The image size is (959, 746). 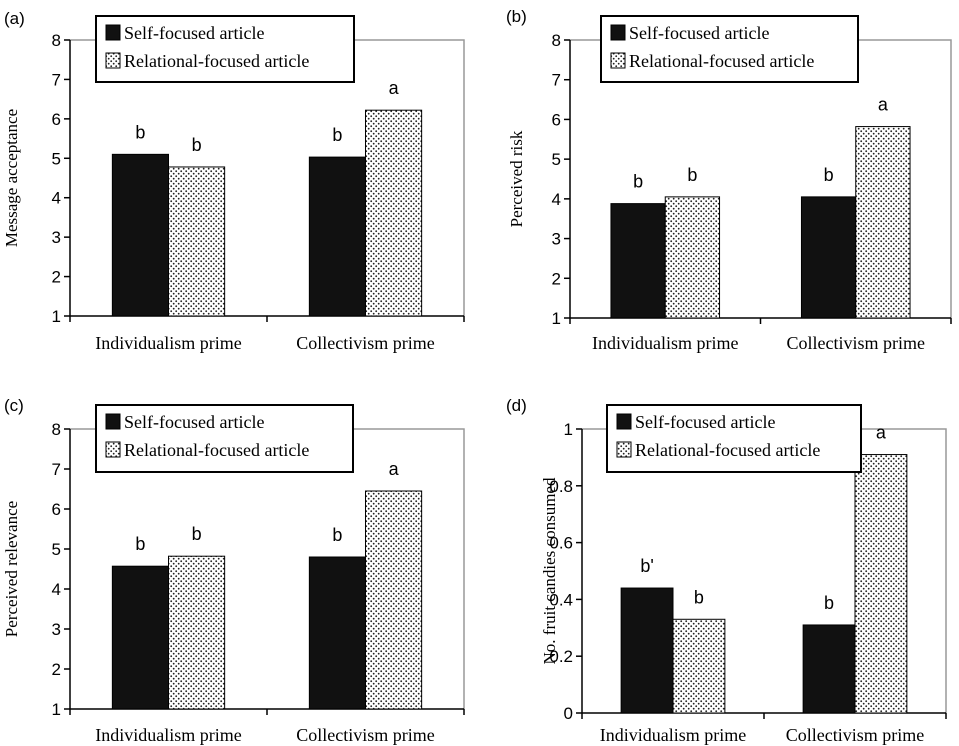 What do you see at coordinates (14, 405) in the screenshot?
I see `panel-label: (c)` at bounding box center [14, 405].